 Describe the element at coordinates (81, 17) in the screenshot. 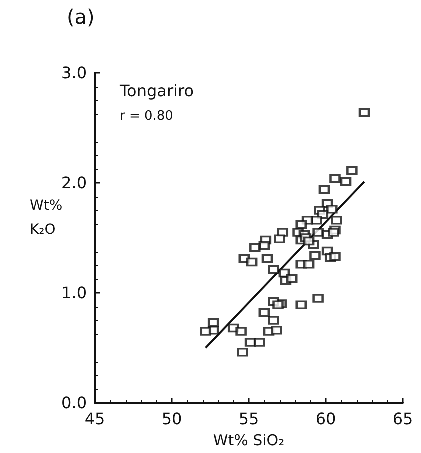

I see `chart-title: (a)` at that location.